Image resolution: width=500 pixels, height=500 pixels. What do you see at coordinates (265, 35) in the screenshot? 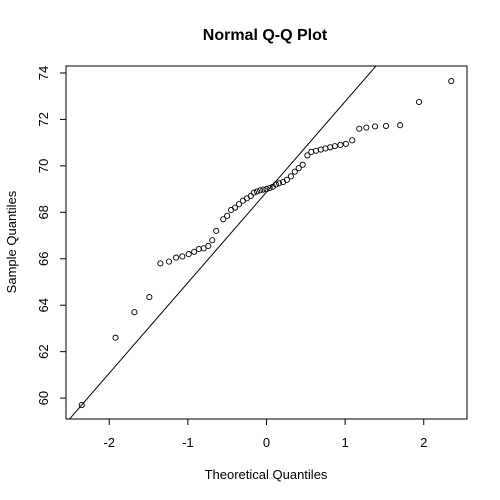
I see `chart-title: Normal Q-Q Plot` at bounding box center [265, 35].